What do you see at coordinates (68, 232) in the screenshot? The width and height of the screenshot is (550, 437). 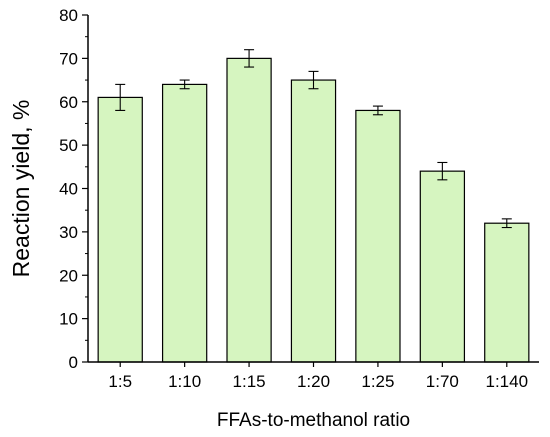 I see `y-tick-label: 30` at bounding box center [68, 232].